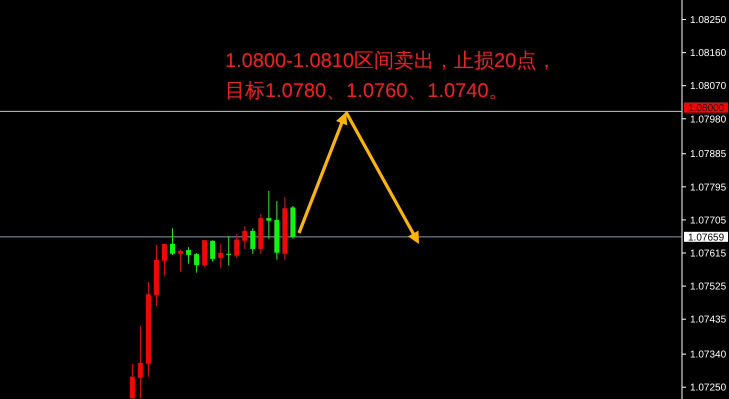  What do you see at coordinates (390, 61) in the screenshot?
I see `annotation: 1.0800-1.0810区间卖出，止损20点，` at bounding box center [390, 61].